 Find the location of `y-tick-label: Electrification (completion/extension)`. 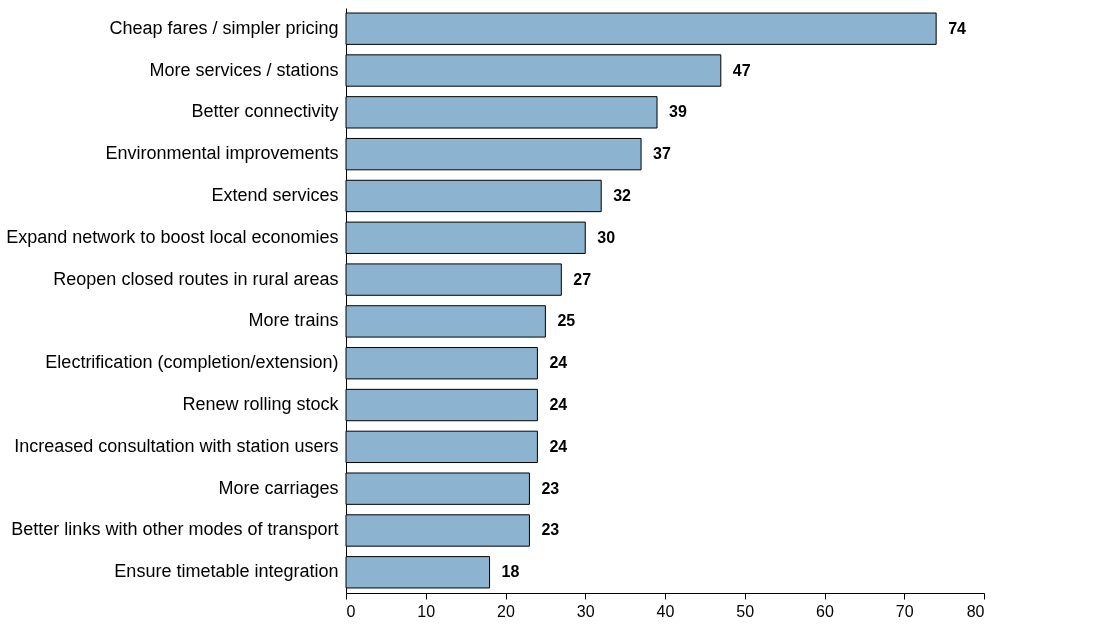

y-tick-label: Electrification (completion/extension) is located at coordinates (192, 362).